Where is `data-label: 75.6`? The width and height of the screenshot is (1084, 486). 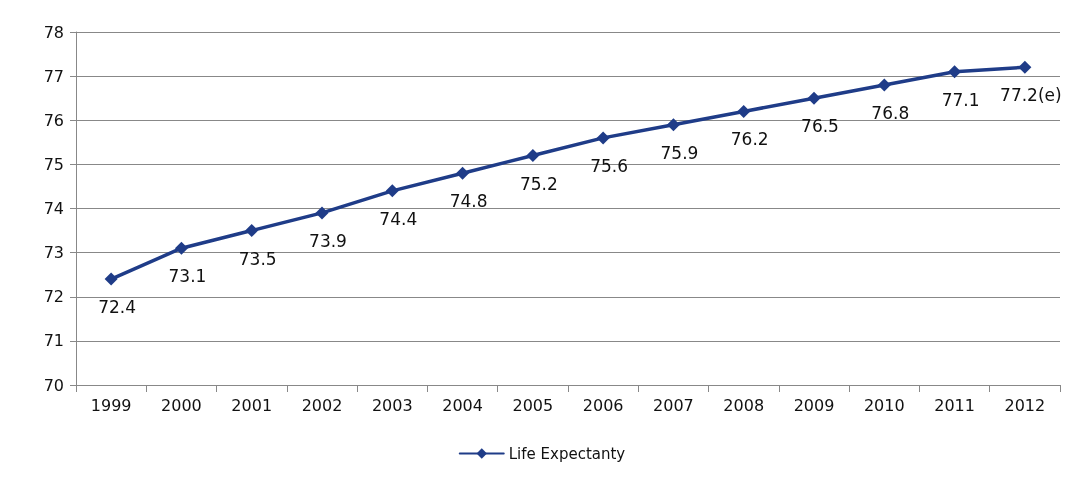
data-label: 75.6 is located at coordinates (609, 165).